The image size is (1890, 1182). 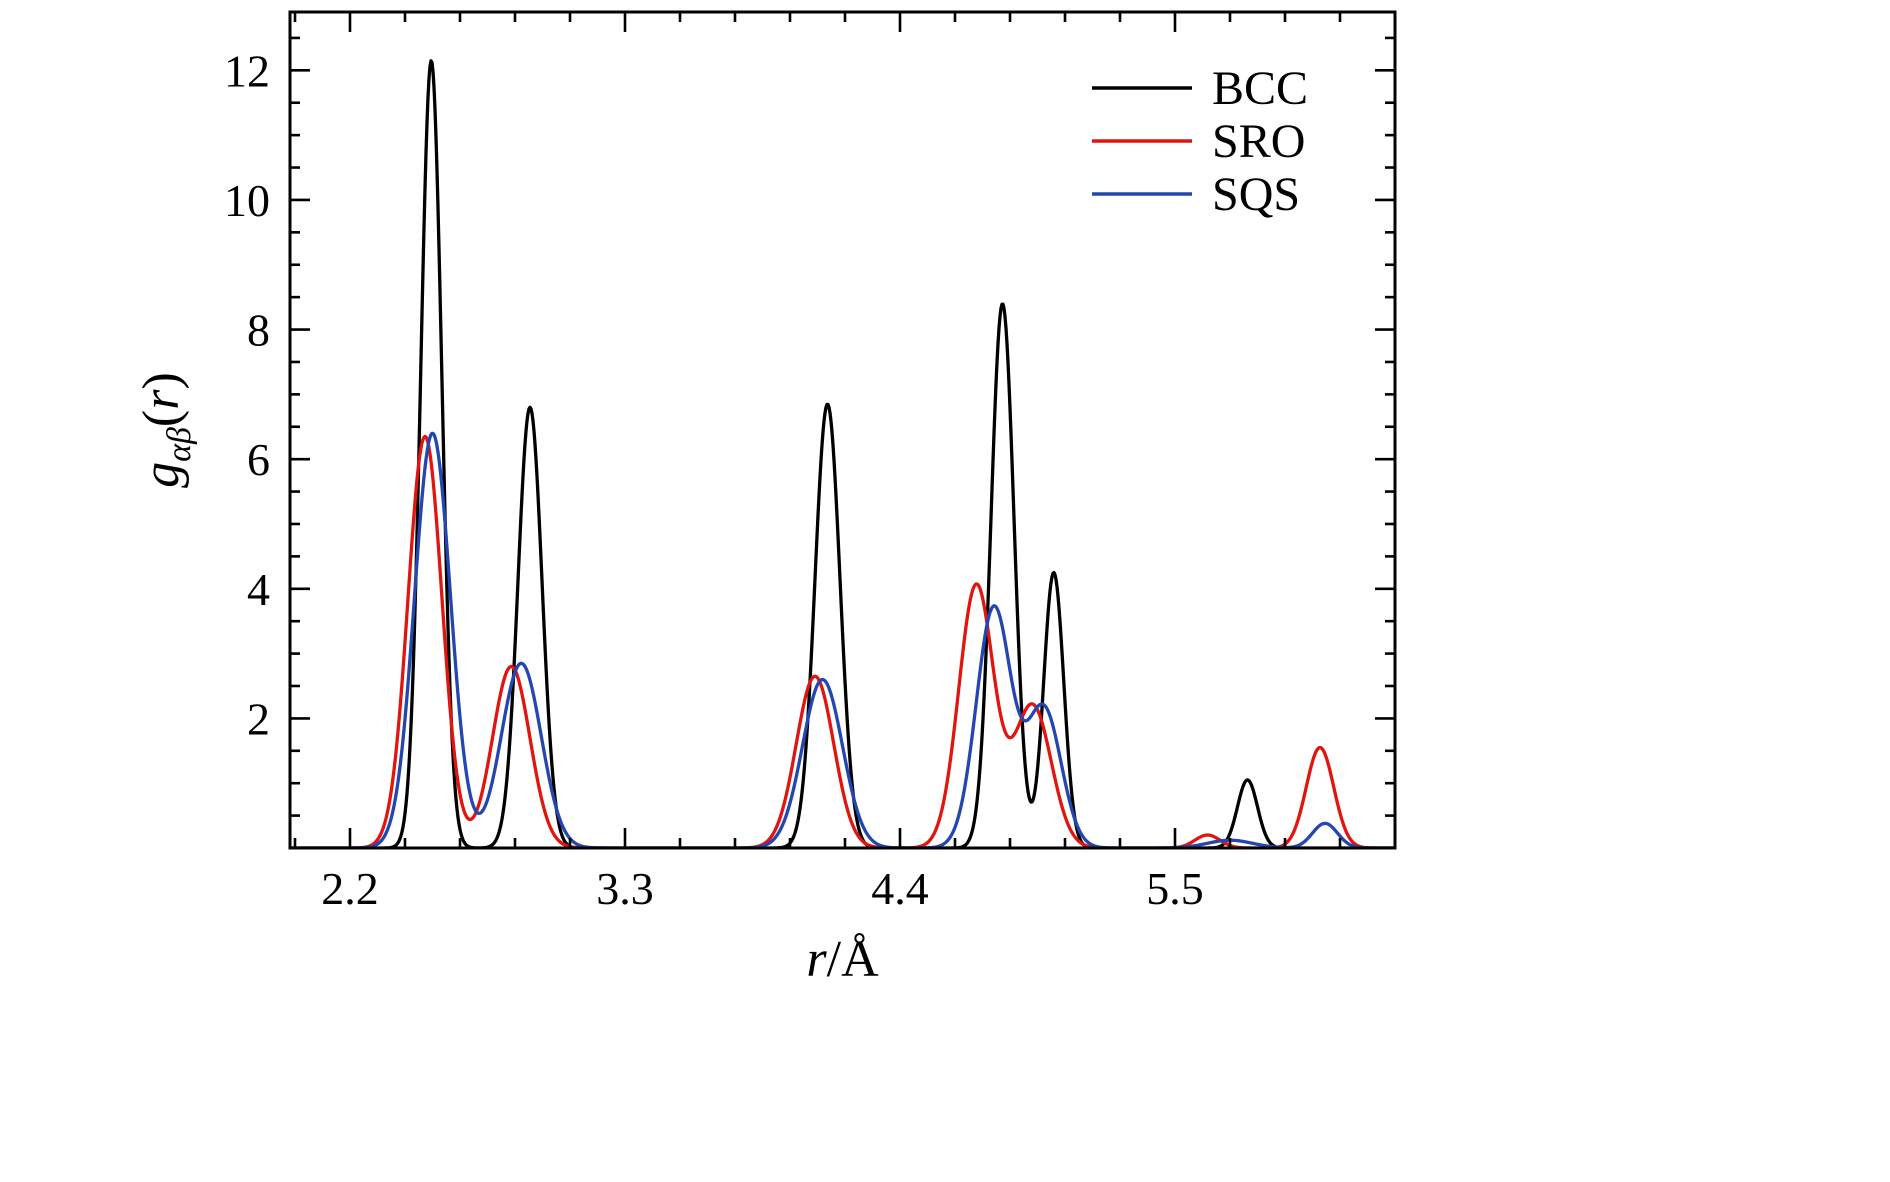 What do you see at coordinates (247, 70) in the screenshot?
I see `y-tick-label-5: 12` at bounding box center [247, 70].